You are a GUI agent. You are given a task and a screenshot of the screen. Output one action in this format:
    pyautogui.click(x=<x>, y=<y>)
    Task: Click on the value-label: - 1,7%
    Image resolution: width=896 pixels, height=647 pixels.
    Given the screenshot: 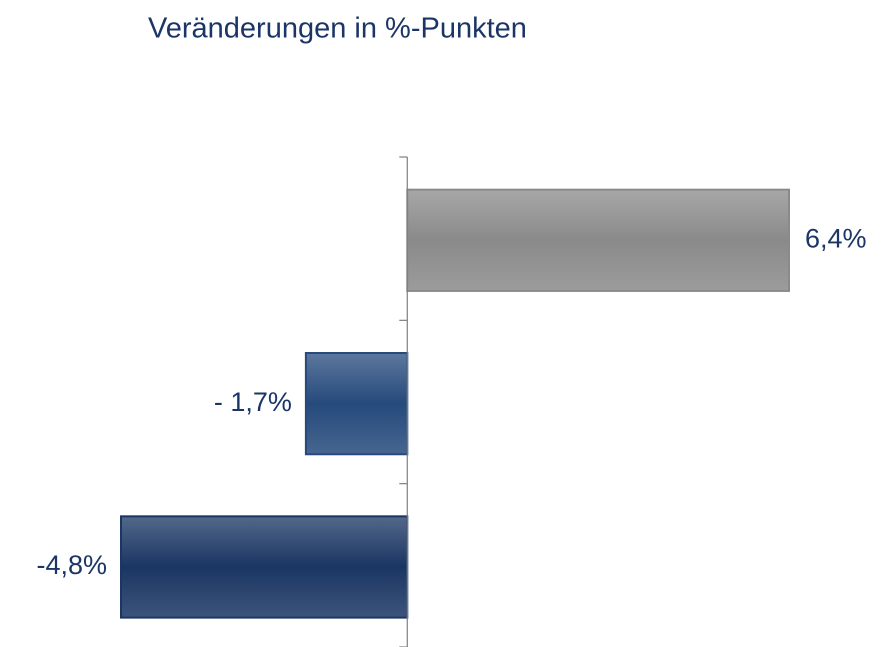 What is the action you would take?
    pyautogui.click(x=253, y=402)
    